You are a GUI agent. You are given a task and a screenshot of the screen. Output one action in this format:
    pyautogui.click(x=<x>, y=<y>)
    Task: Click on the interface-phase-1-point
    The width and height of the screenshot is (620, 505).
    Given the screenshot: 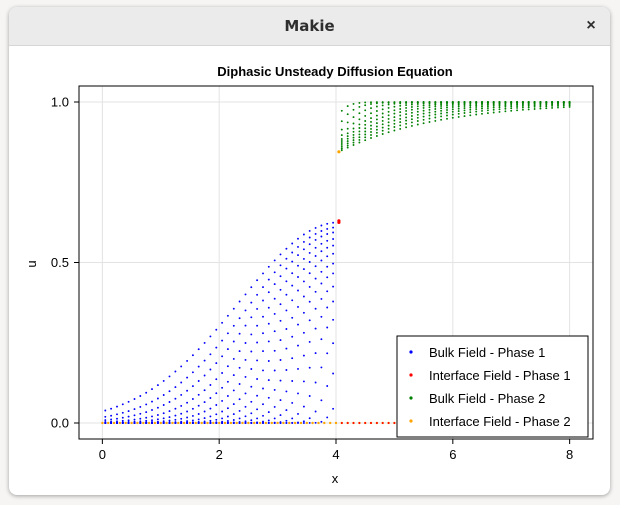 What is the action you would take?
    pyautogui.click(x=341, y=423)
    